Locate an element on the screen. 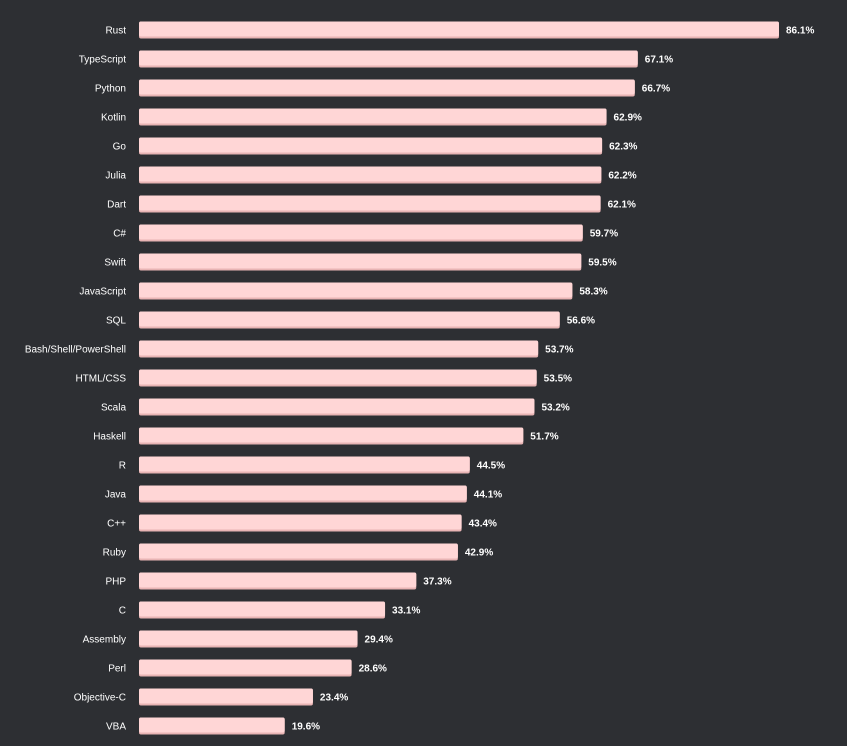  category-label: Objective-C is located at coordinates (100, 698).